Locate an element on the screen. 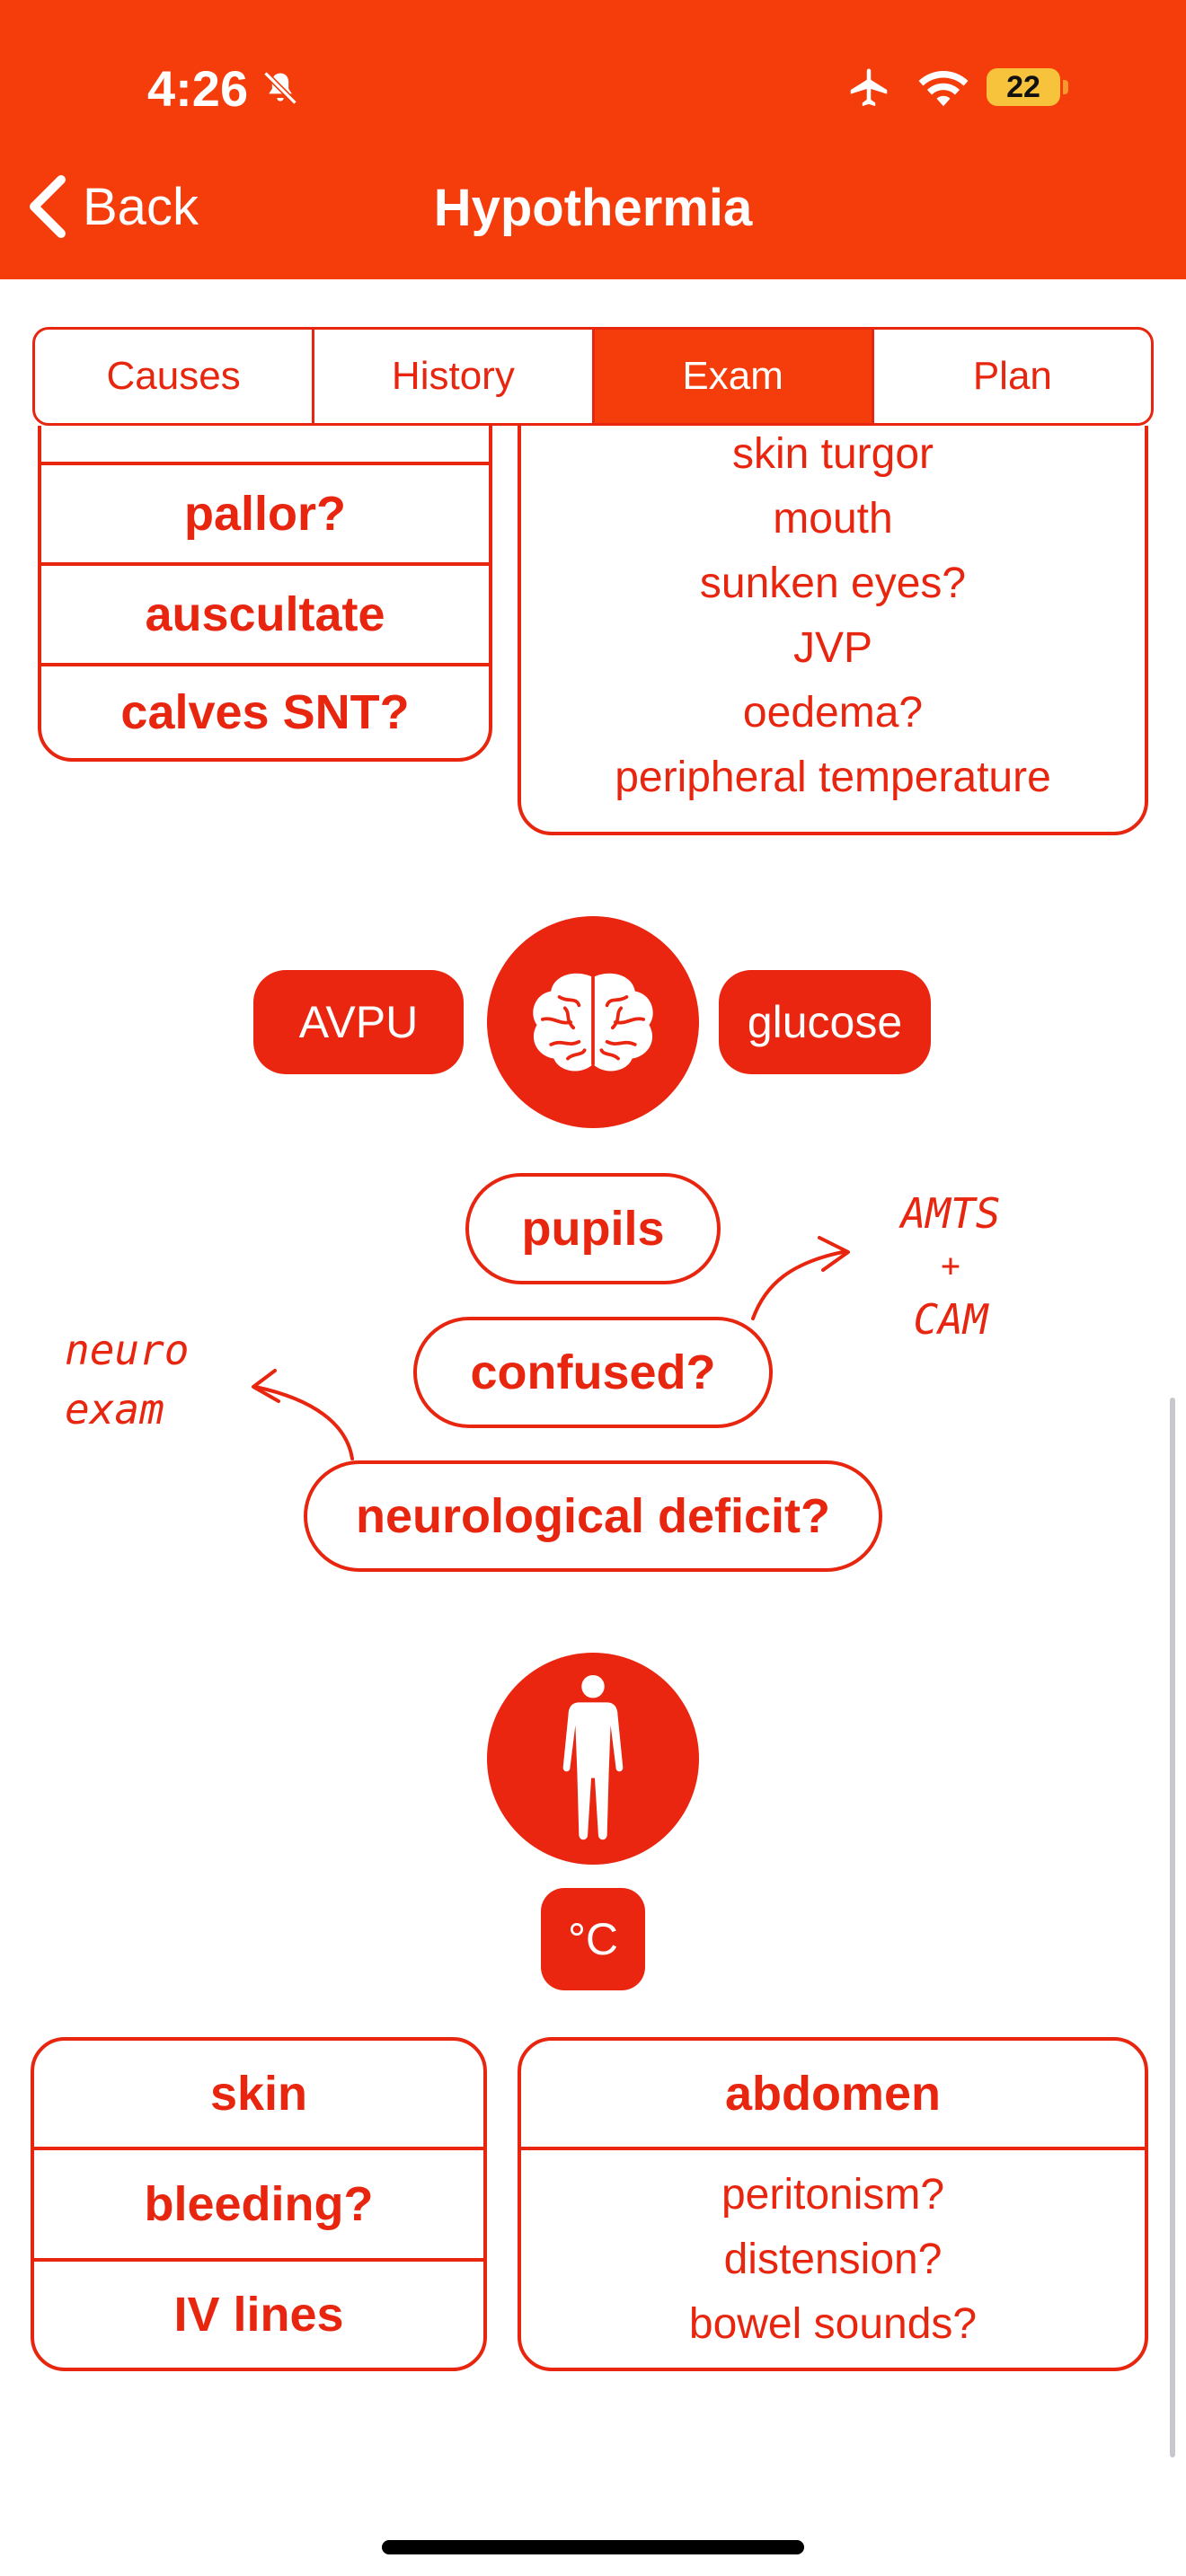  note-amts: AMTS is located at coordinates (950, 1213).